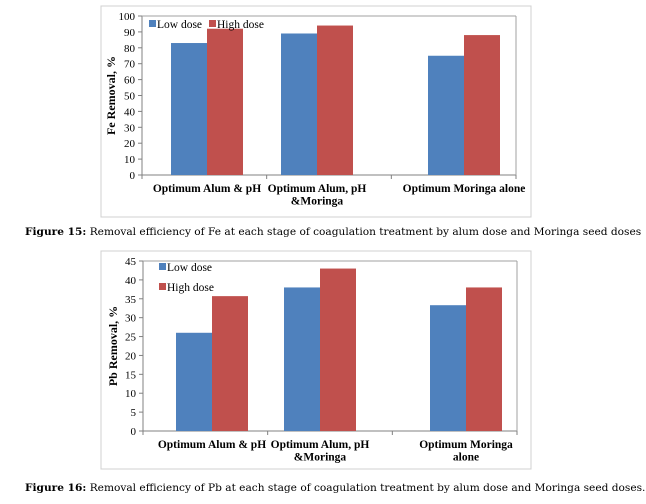 The height and width of the screenshot is (504, 646). Describe the element at coordinates (113, 346) in the screenshot. I see `y-axis-label: Pb Removal, %` at that location.